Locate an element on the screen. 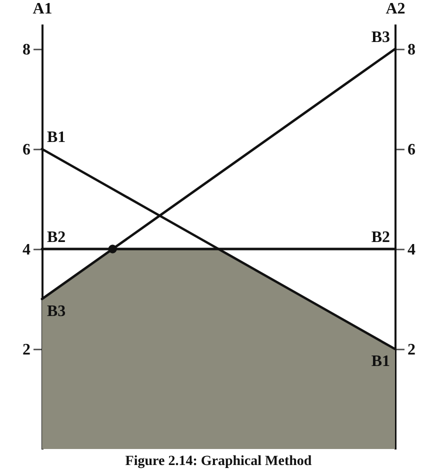 The width and height of the screenshot is (422, 470). series-label: B3 is located at coordinates (380, 37).